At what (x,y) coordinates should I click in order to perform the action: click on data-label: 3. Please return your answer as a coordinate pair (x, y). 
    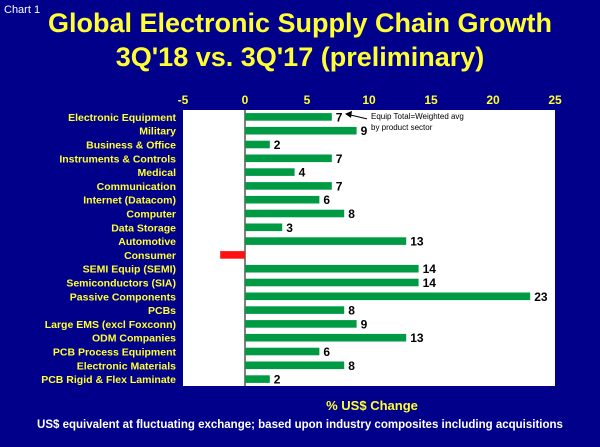
    Looking at the image, I should click on (289, 228).